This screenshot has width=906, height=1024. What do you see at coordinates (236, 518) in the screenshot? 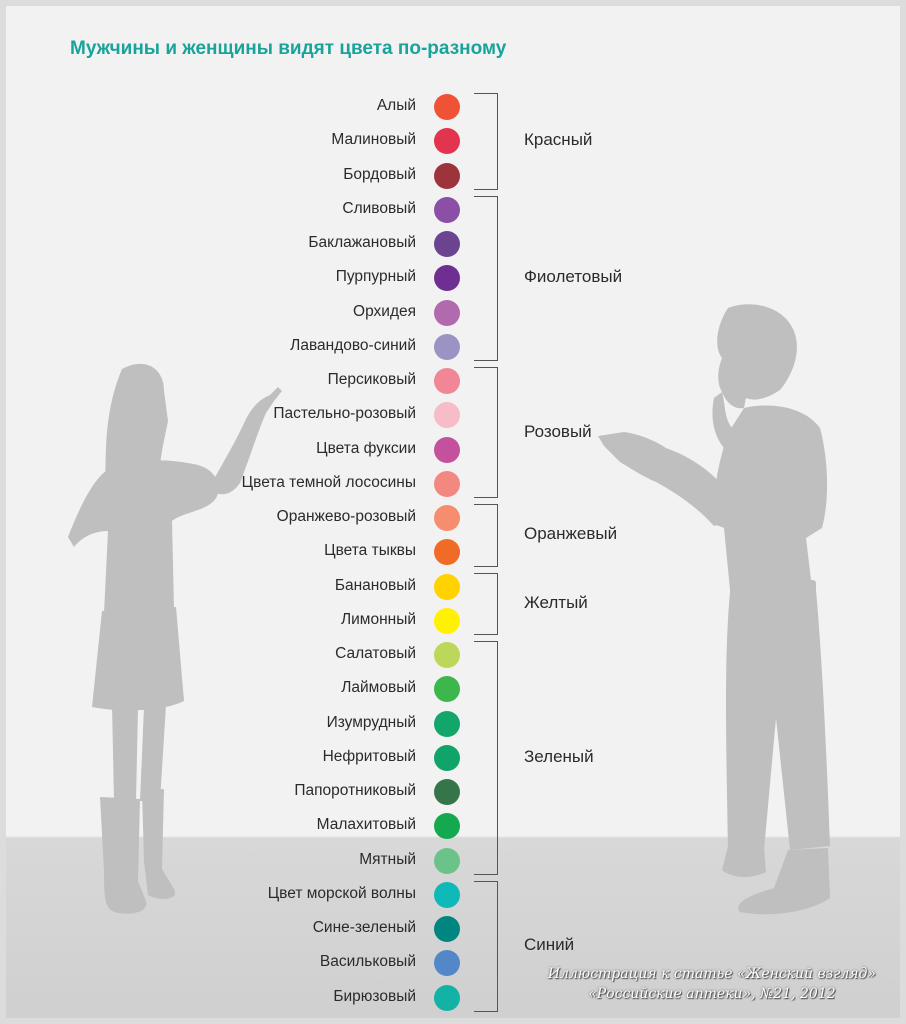
I see `color-row: Оранжево-розовый` at bounding box center [236, 518].